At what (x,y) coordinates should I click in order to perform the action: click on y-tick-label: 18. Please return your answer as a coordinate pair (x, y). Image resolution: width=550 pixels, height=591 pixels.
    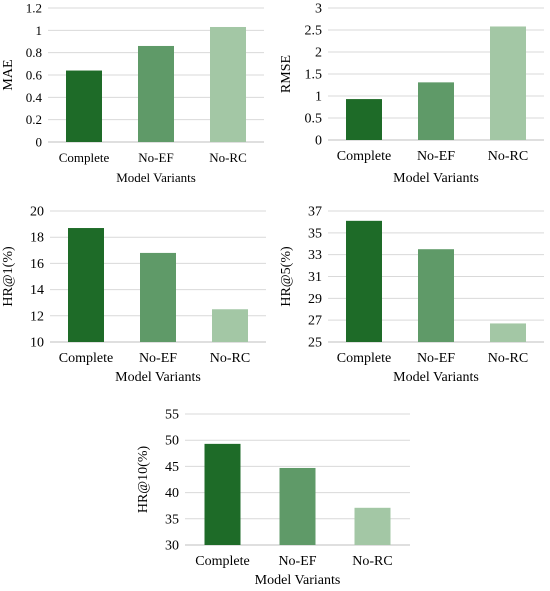
    Looking at the image, I should click on (37, 238).